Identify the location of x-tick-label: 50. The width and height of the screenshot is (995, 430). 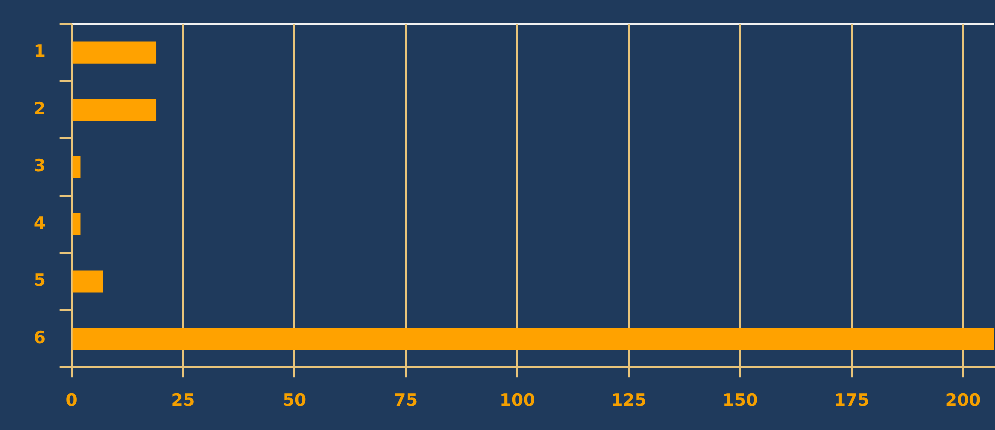
(294, 401).